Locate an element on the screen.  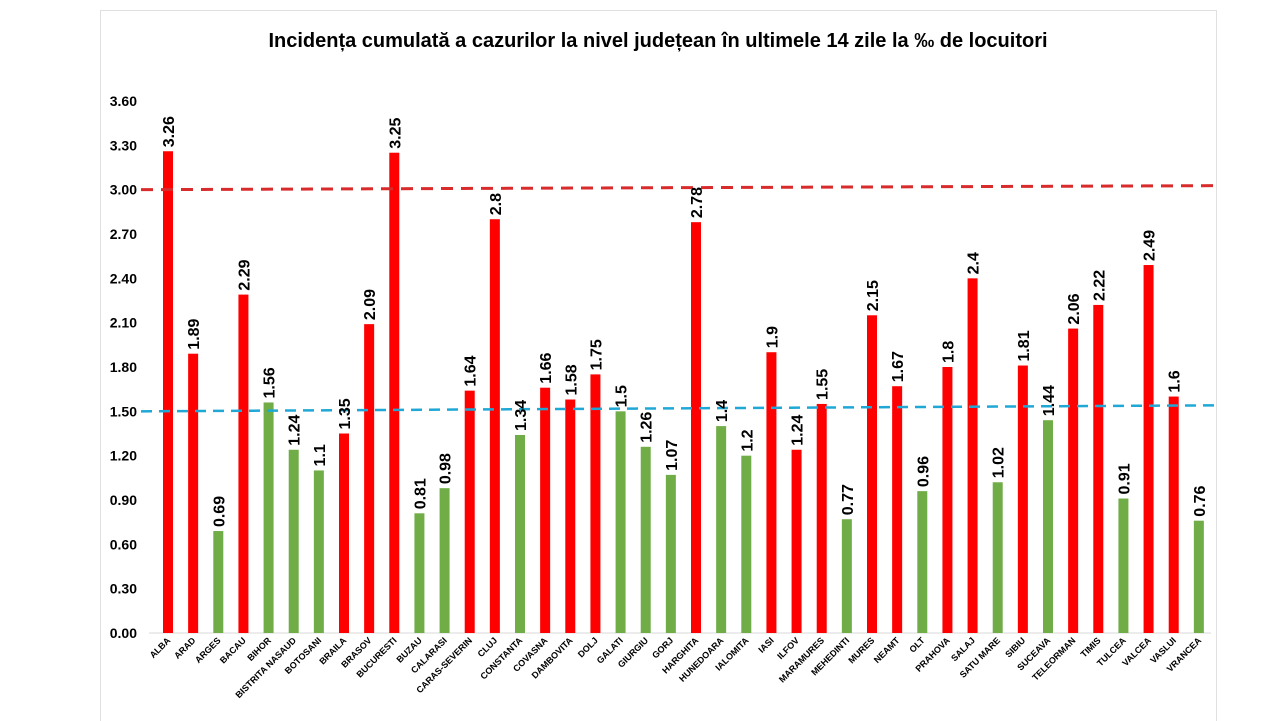
data-label: 1.4 is located at coordinates (722, 411).